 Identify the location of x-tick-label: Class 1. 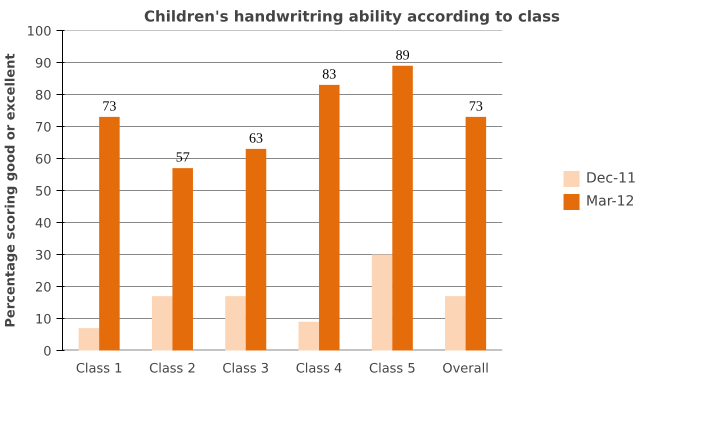
(99, 369).